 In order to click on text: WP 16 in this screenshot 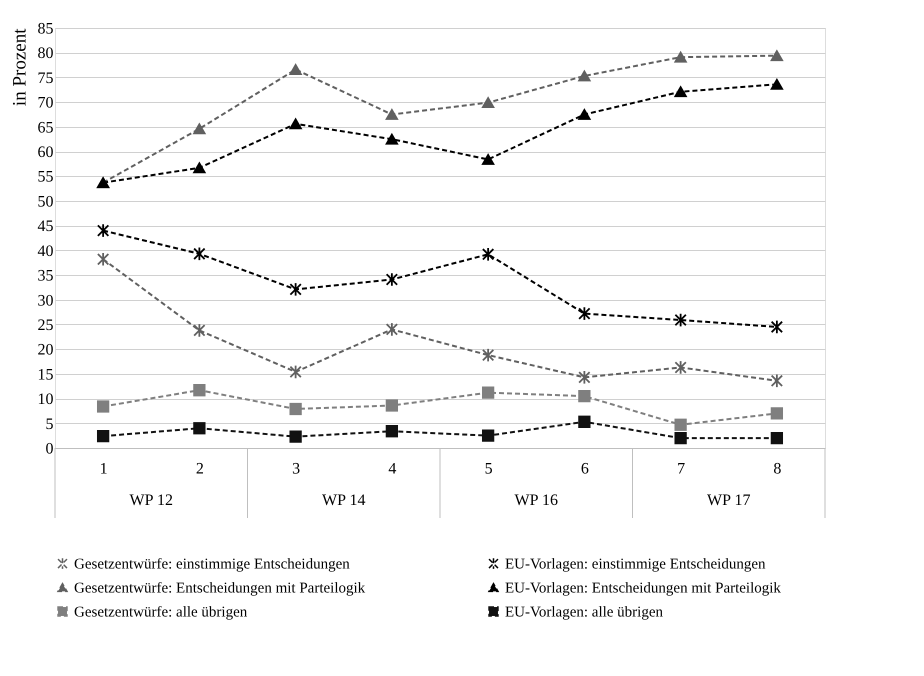, I will do `click(536, 500)`.